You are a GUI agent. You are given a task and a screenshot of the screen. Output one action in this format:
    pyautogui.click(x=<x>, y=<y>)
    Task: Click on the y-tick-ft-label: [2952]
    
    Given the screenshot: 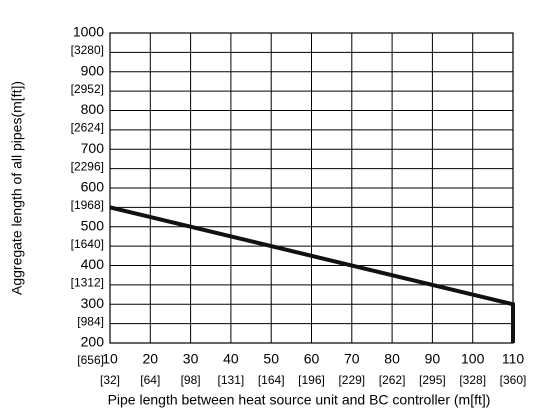 What is the action you would take?
    pyautogui.click(x=87, y=89)
    